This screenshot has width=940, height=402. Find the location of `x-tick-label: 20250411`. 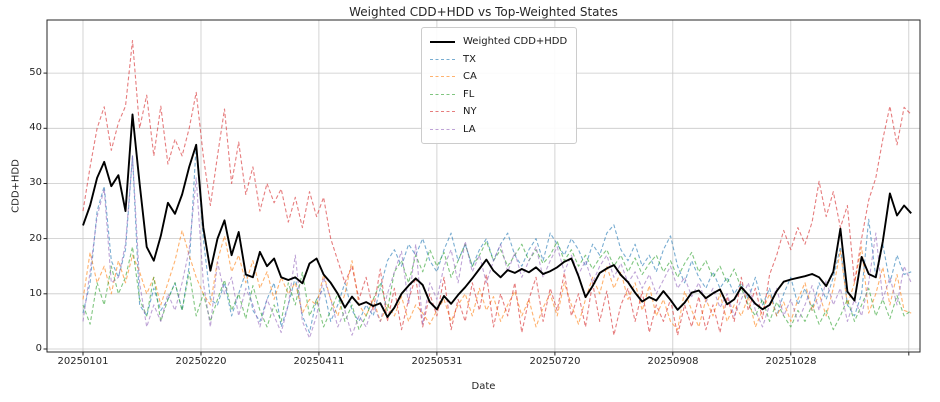

x-tick-label: 20250411 is located at coordinates (319, 361).